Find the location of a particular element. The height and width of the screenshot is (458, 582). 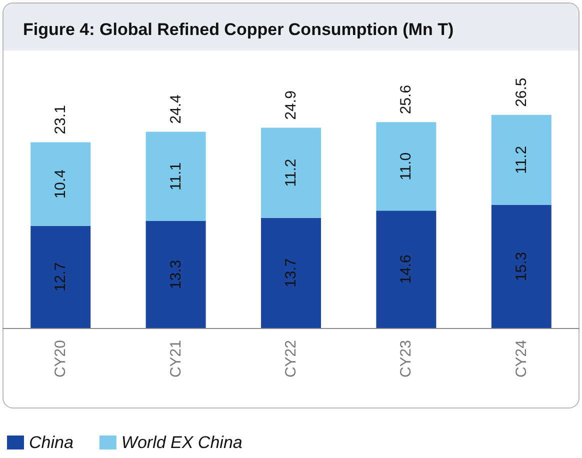

data-label: 14.6 is located at coordinates (406, 269).